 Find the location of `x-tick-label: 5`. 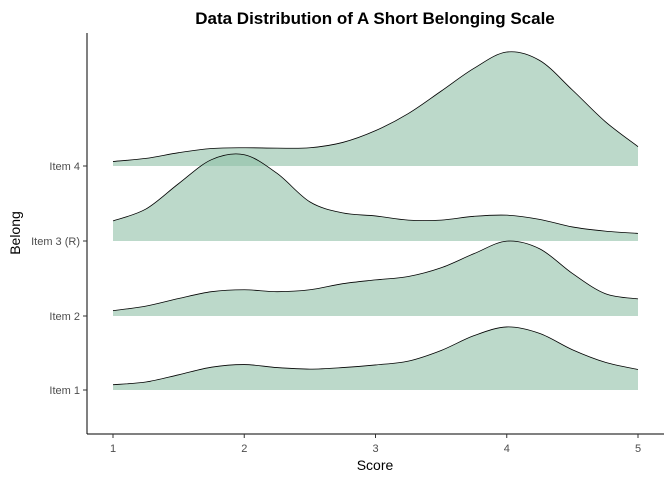

x-tick-label: 5 is located at coordinates (638, 449).